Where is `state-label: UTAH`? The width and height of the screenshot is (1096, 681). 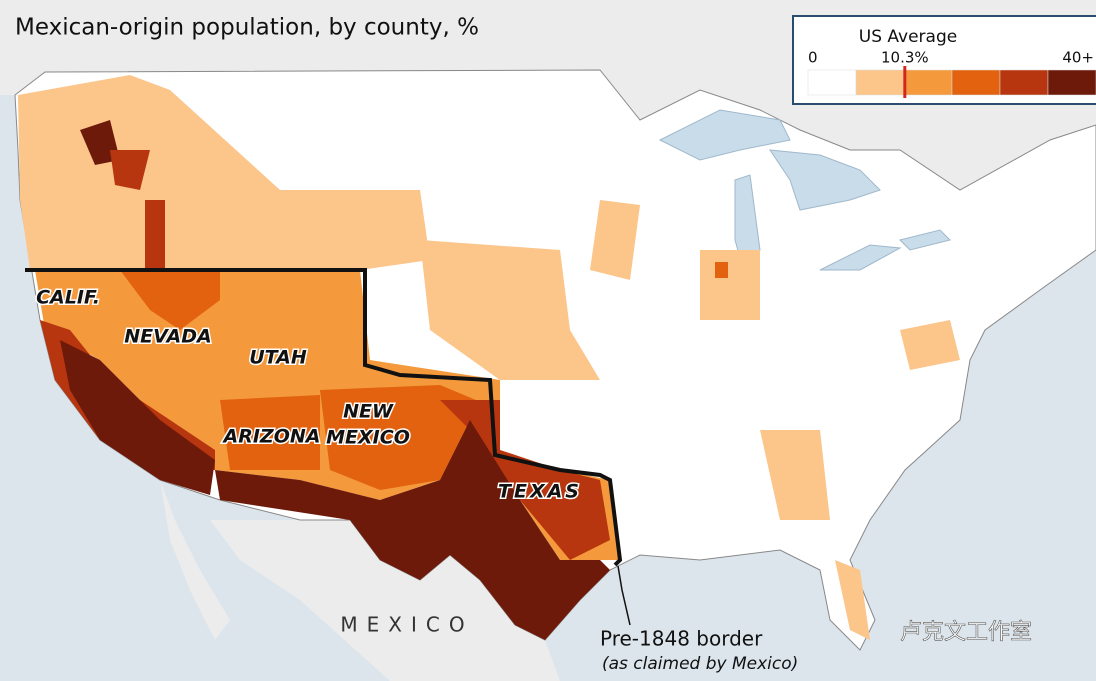 state-label: UTAH is located at coordinates (278, 358).